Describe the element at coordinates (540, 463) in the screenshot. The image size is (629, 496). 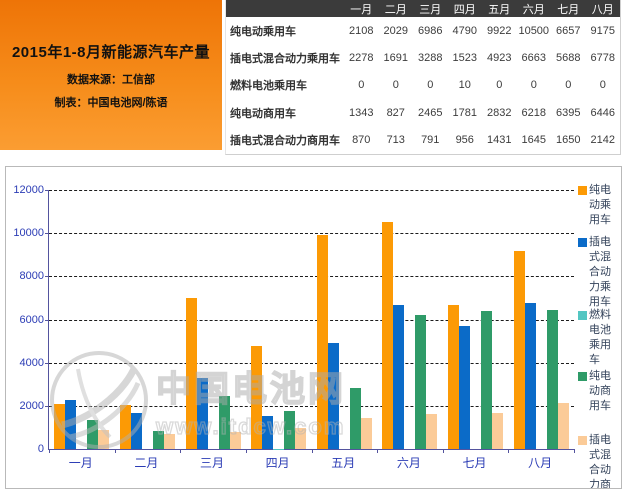
I see `x-axis-label: 八月` at that location.